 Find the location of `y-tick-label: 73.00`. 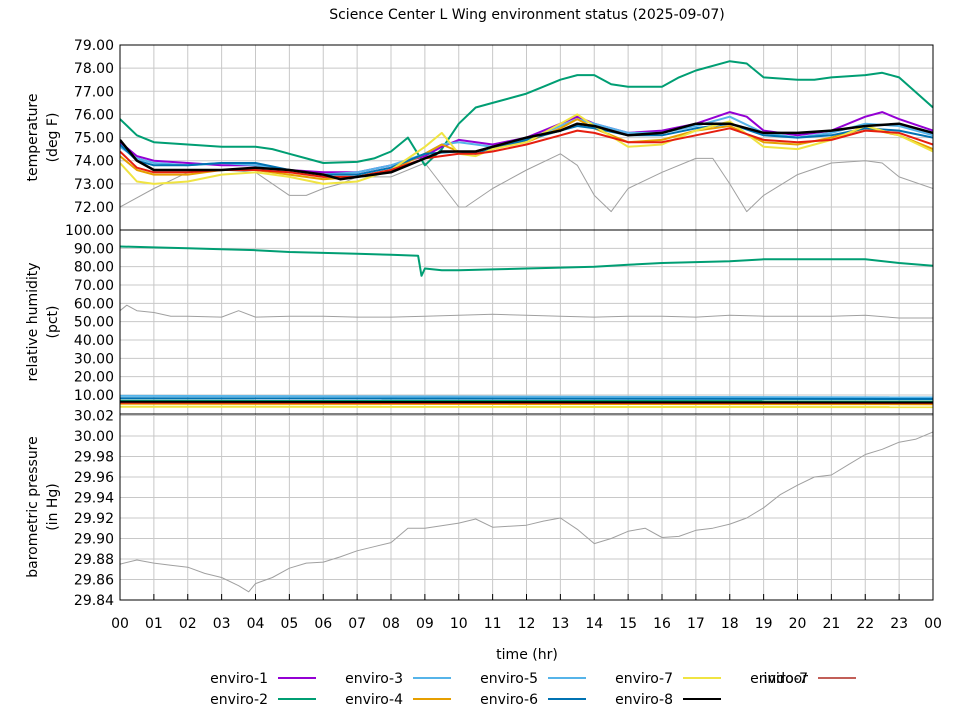

y-tick-label: 73.00 is located at coordinates (94, 185).